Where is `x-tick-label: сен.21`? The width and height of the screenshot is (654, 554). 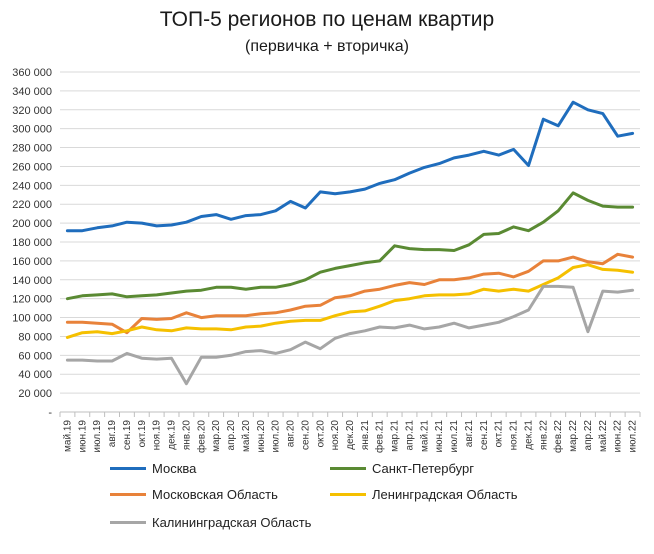 x-tick-label: сен.21 is located at coordinates (484, 435).